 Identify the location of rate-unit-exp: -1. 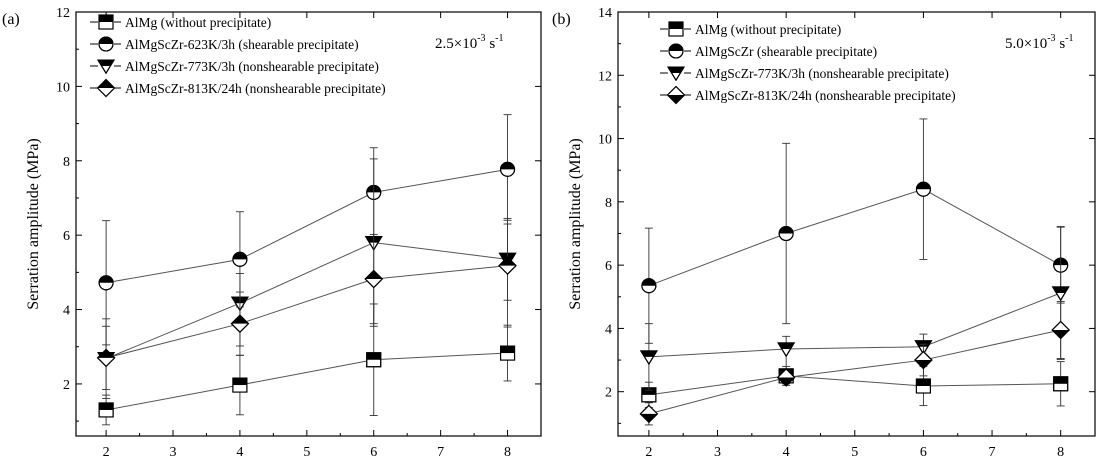
(499, 38).